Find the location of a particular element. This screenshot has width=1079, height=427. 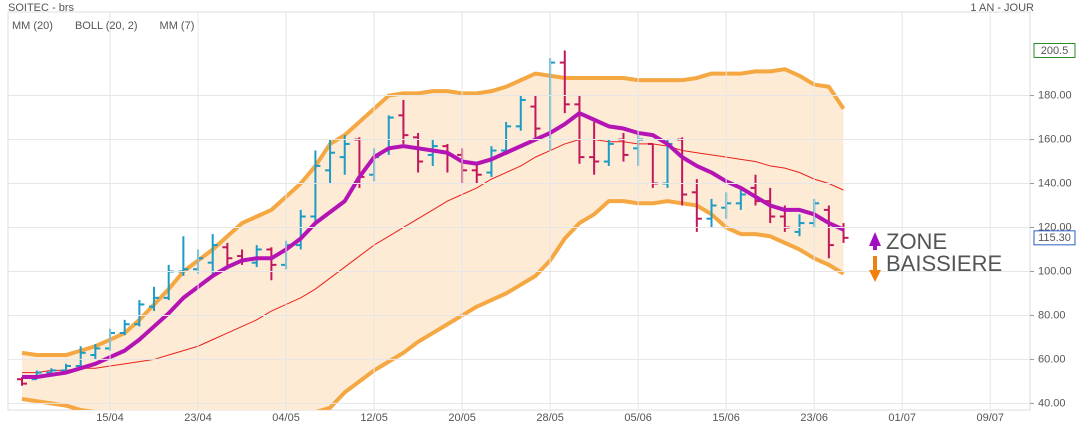

price-marker-label: 115.30 is located at coordinates (1054, 238).